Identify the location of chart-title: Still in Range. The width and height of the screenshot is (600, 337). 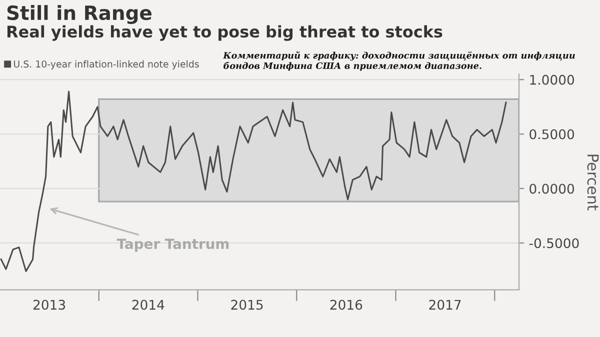
(79, 14).